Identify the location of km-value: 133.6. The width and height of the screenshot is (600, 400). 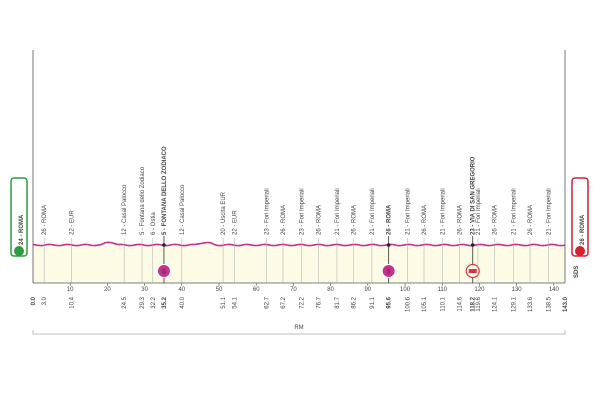
(531, 304).